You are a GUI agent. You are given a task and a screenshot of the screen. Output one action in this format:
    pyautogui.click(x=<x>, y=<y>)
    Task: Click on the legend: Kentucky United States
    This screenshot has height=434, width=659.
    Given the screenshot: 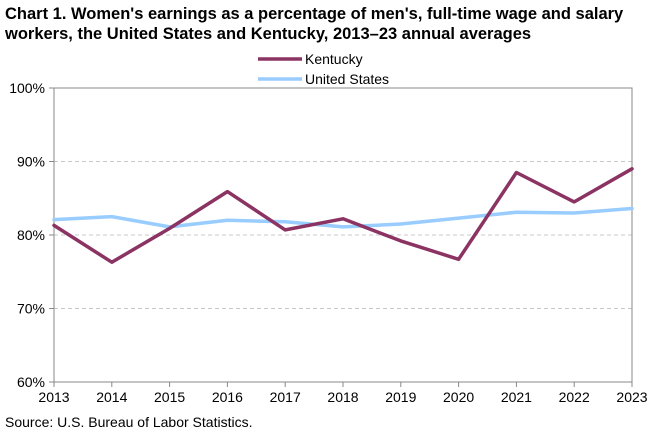 What is the action you would take?
    pyautogui.click(x=323, y=69)
    